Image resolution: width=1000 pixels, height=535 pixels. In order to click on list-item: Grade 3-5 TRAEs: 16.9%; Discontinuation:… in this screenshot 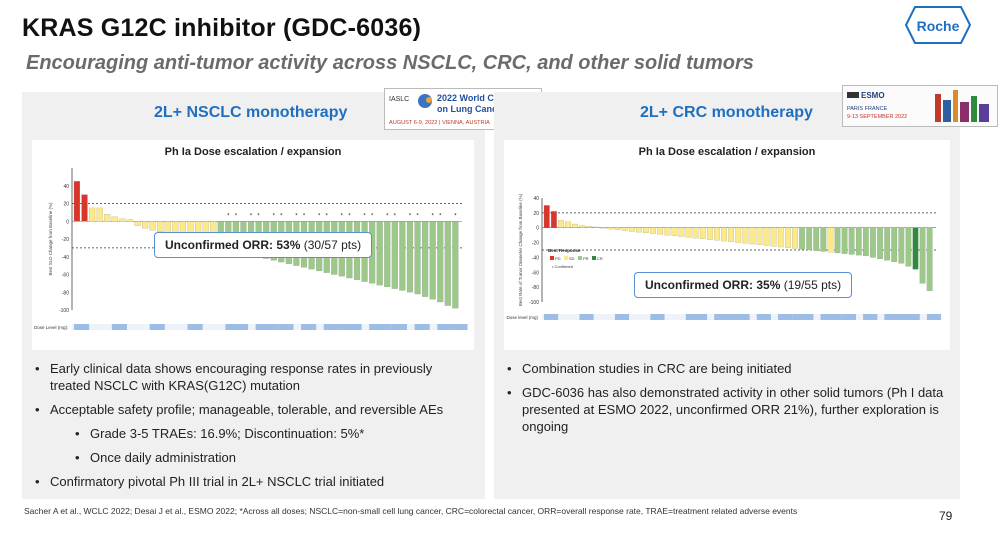, I will do `click(274, 433)`.